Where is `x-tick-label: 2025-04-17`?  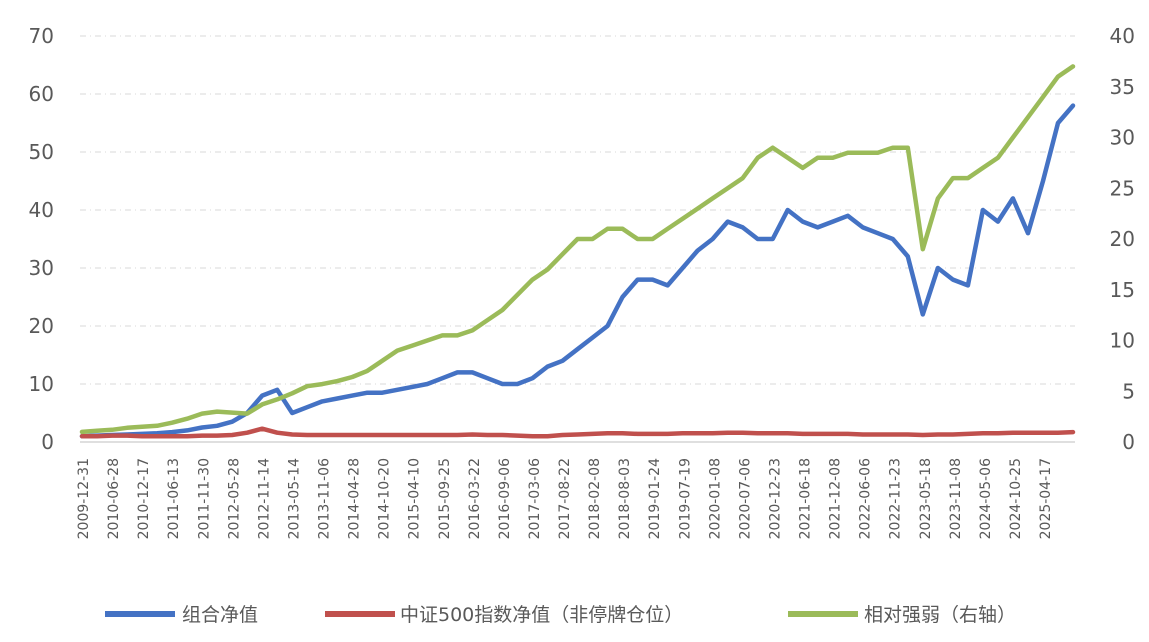
x-tick-label: 2025-04-17 is located at coordinates (1046, 498).